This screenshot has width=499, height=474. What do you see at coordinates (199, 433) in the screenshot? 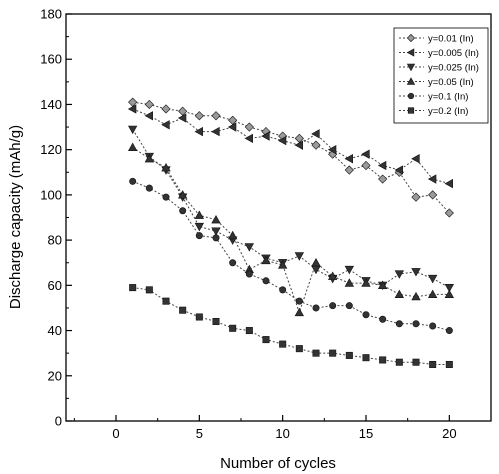
I see `x-tick-label: 5` at bounding box center [199, 433].